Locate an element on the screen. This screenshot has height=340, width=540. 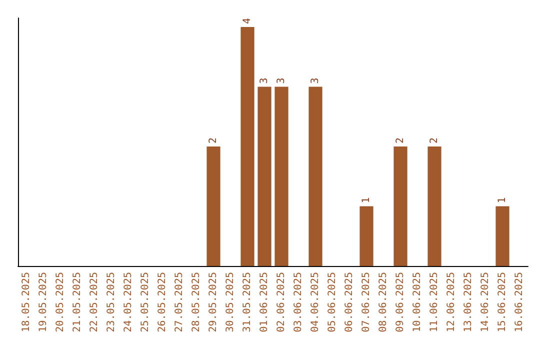
x-tick-label: 02.06.2025 is located at coordinates (281, 302).